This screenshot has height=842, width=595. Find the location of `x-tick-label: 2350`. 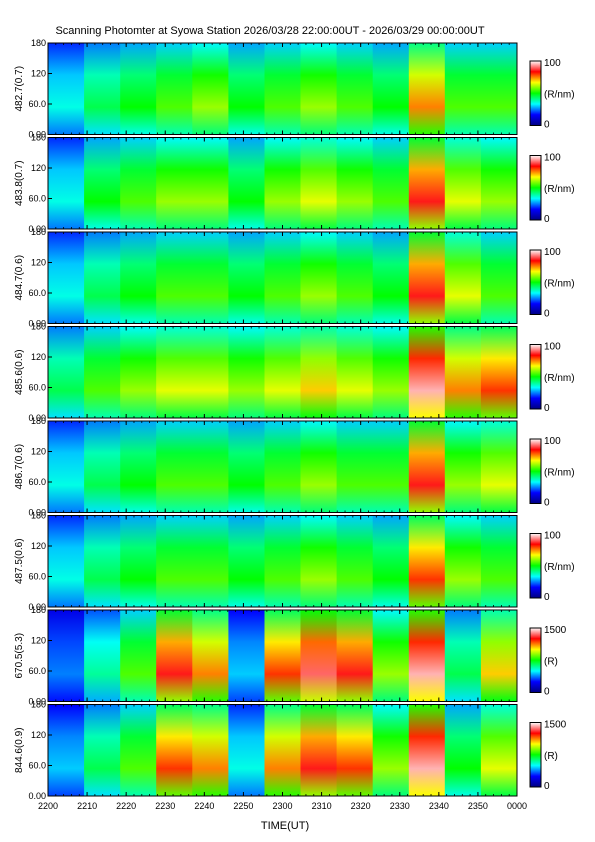

x-tick-label: 2350 is located at coordinates (478, 806).